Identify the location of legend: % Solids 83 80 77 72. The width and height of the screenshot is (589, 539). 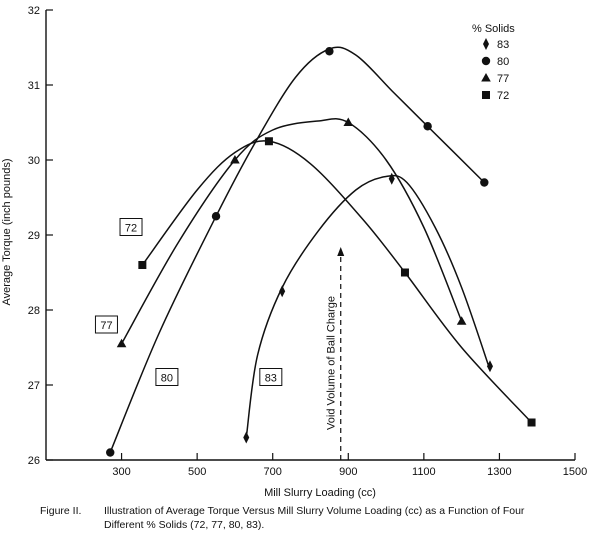
(493, 62).